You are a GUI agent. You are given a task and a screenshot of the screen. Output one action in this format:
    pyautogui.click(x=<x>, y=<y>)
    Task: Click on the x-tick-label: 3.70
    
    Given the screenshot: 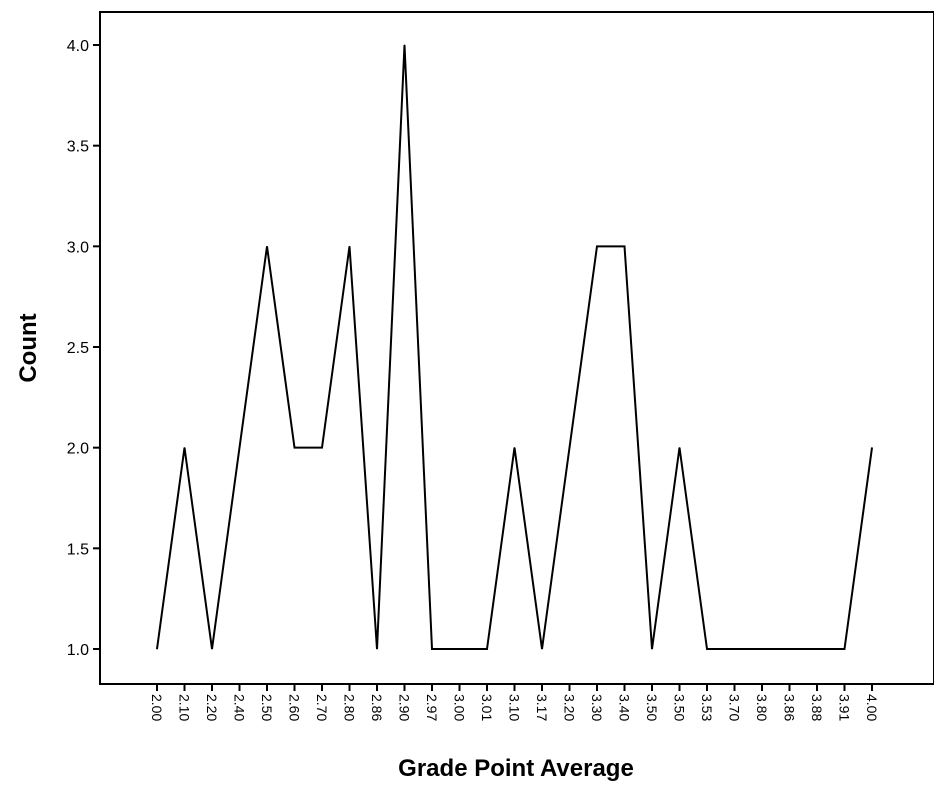 What is the action you would take?
    pyautogui.click(x=735, y=707)
    